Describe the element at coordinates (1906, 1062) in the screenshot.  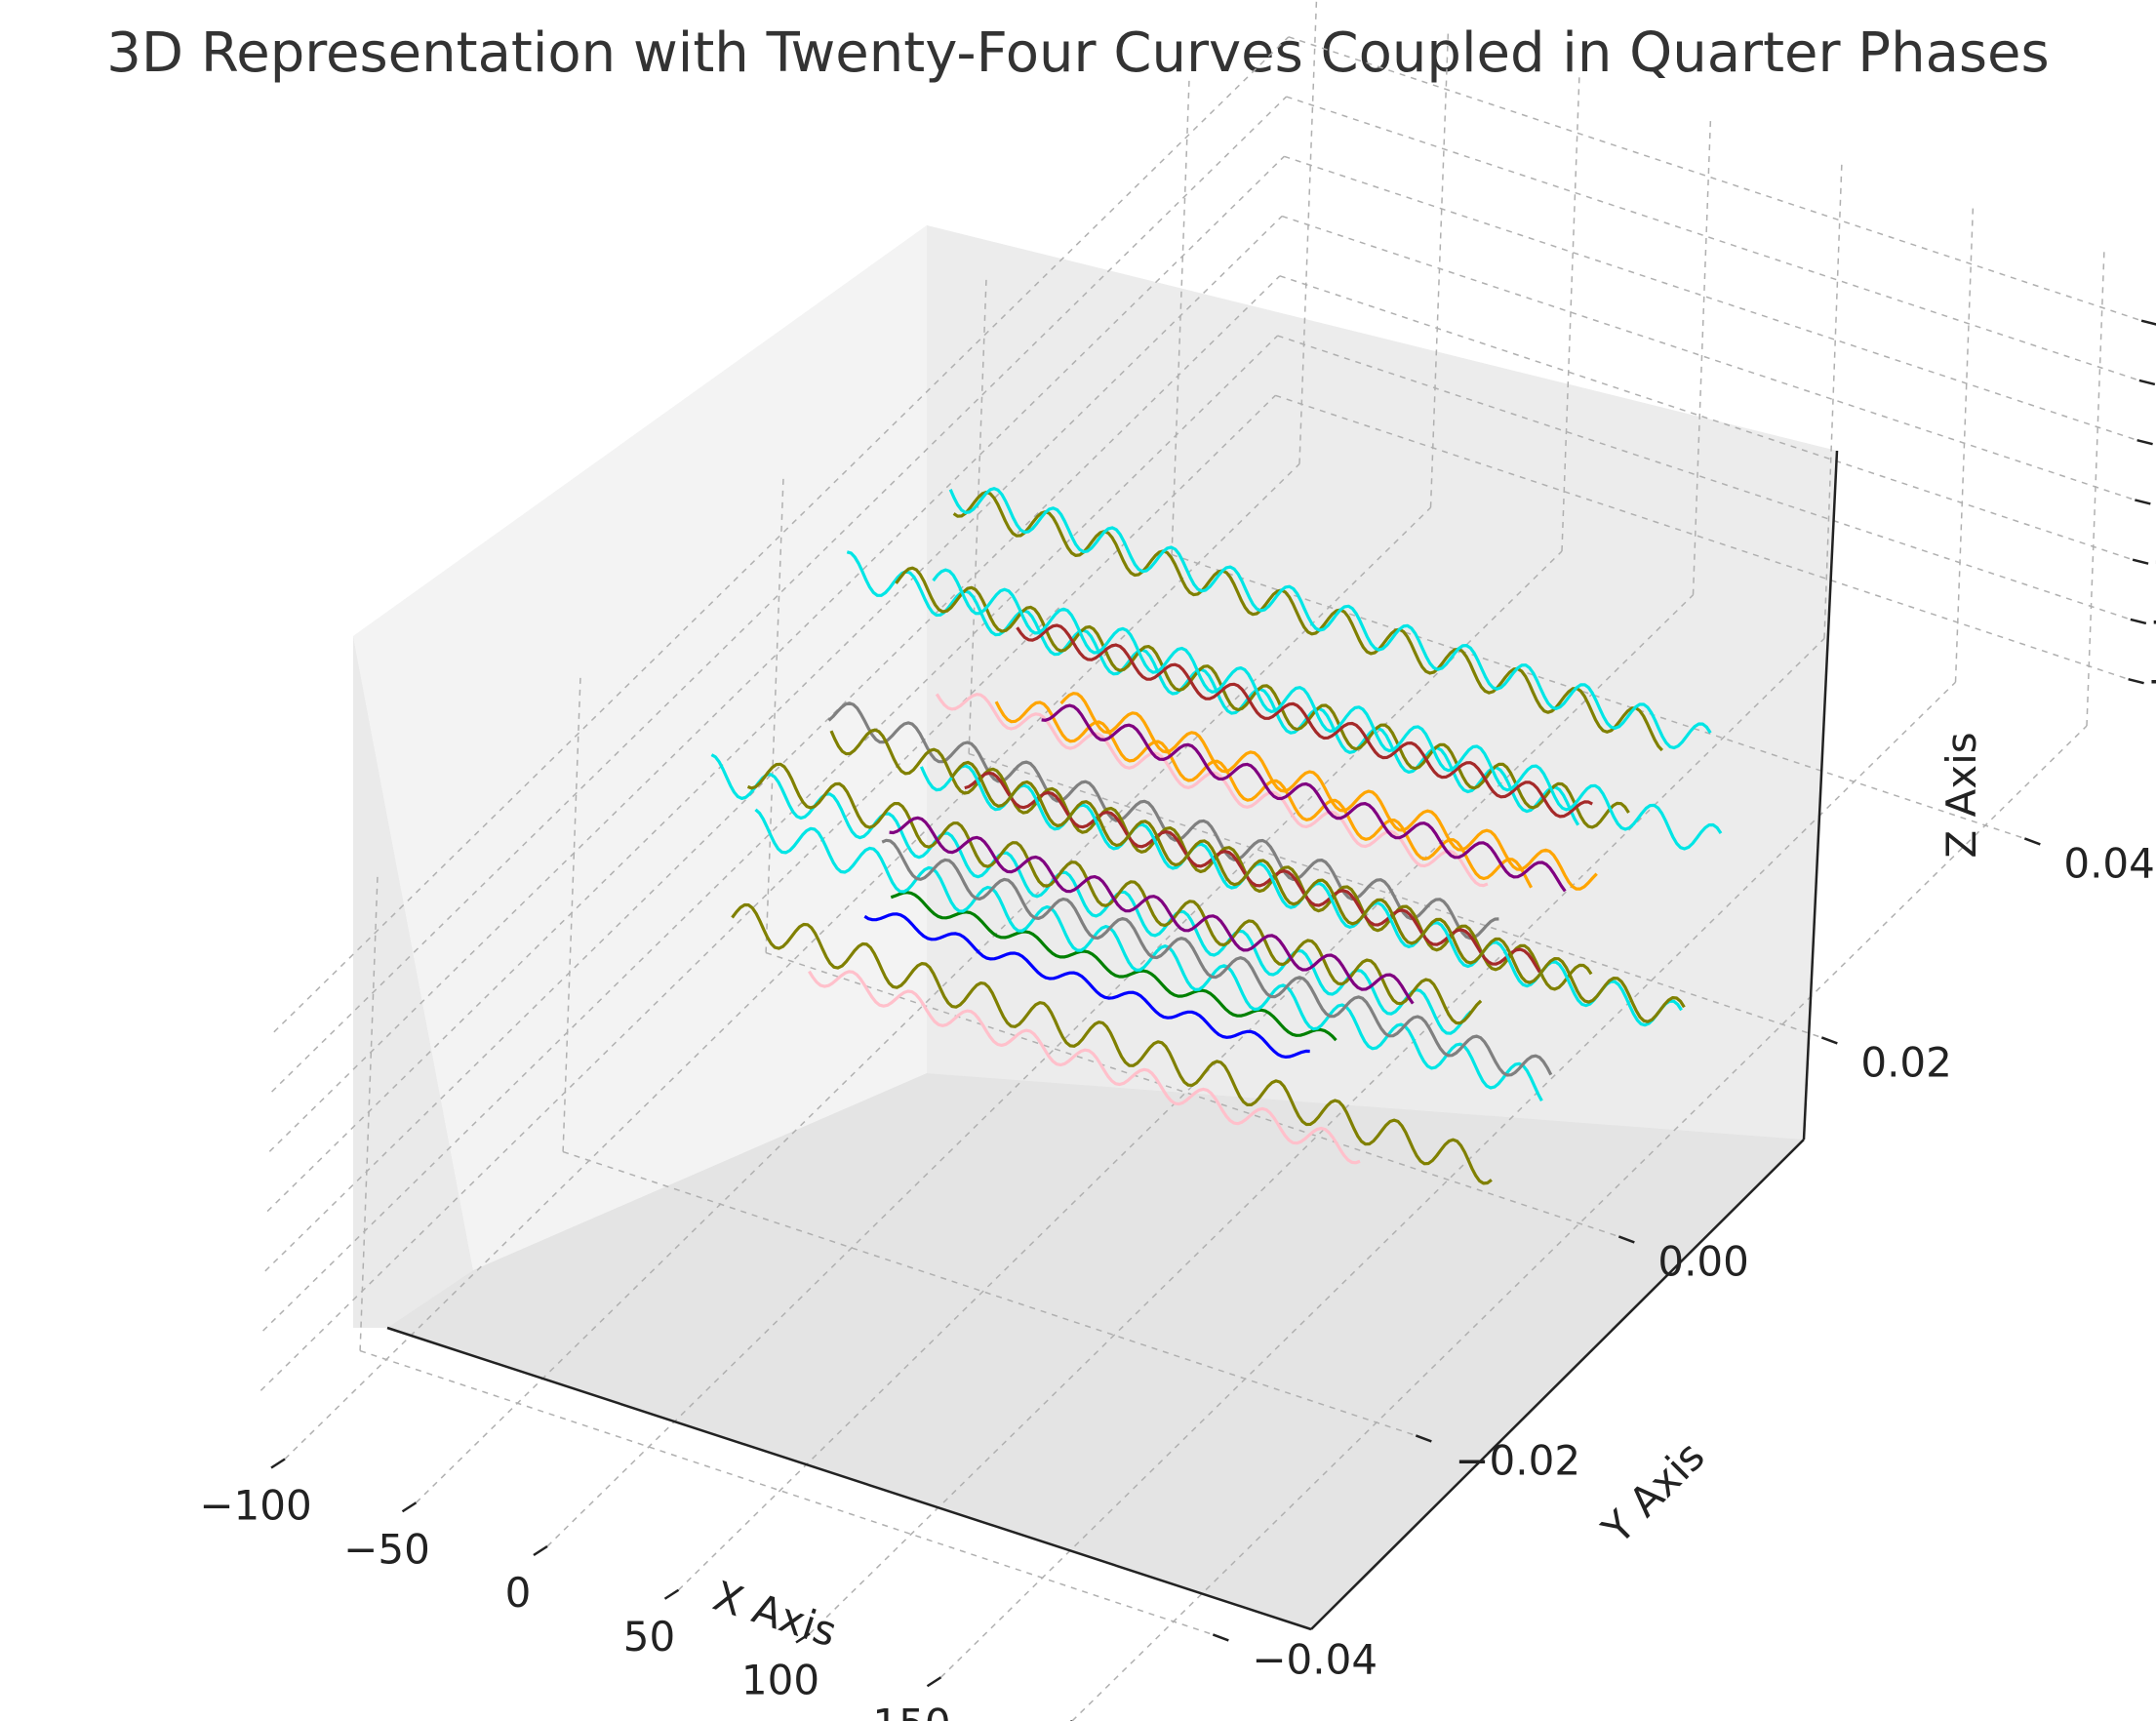
I see `y-tick-label: 0.02` at that location.